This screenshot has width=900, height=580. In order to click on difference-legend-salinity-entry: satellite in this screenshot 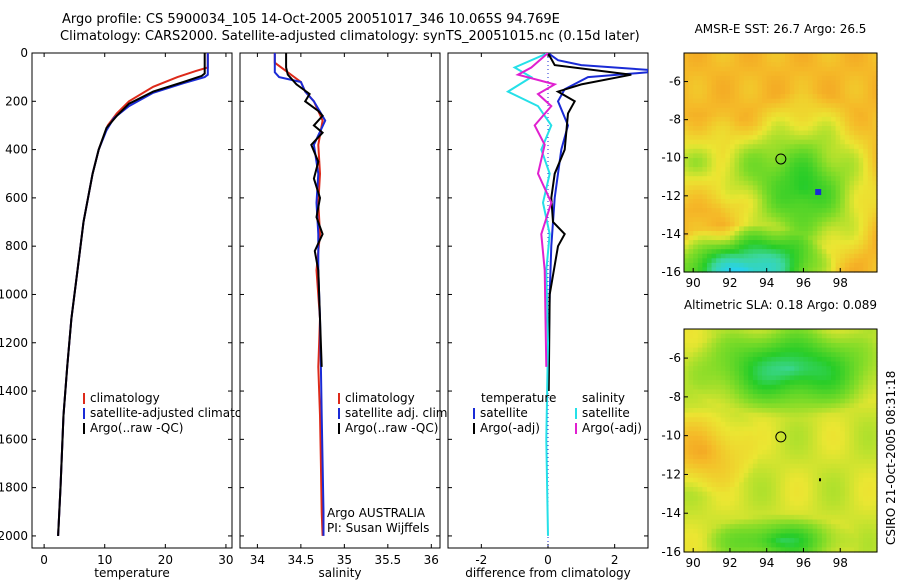, I will do `click(606, 413)`.